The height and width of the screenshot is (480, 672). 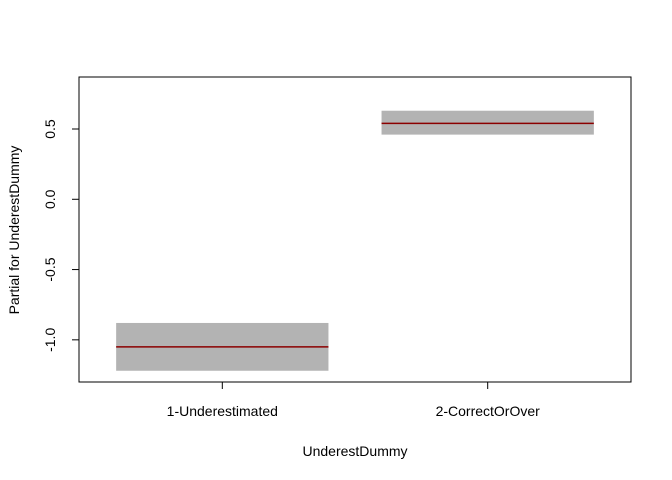 I want to click on y-tick-label: -1.0, so click(x=50, y=340).